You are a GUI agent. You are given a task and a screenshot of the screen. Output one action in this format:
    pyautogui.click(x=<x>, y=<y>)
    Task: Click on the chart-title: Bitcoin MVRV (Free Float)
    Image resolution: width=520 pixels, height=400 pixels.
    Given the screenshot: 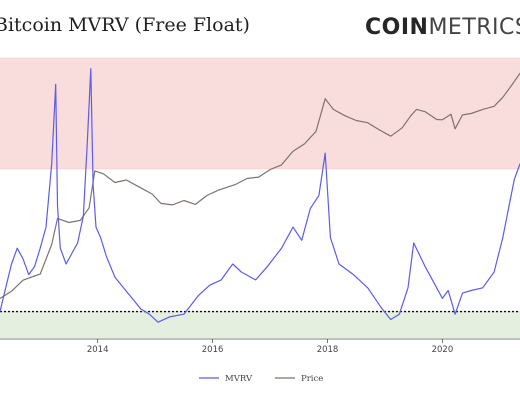 What is the action you would take?
    pyautogui.click(x=125, y=25)
    